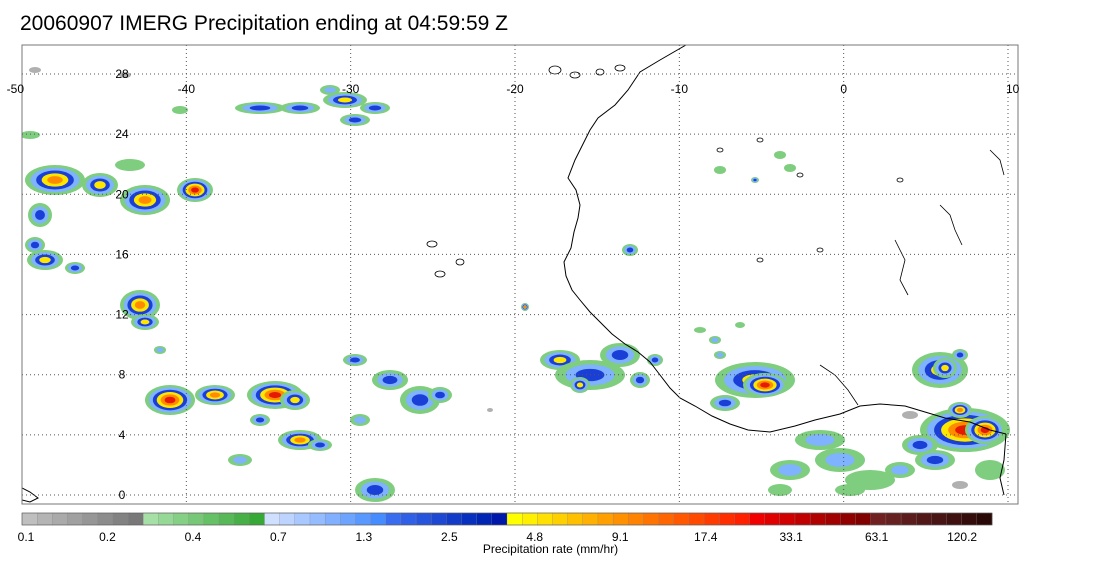 Image resolution: width=1101 pixels, height=571 pixels. What do you see at coordinates (534, 537) in the screenshot?
I see `colorbar-label: 4.8` at bounding box center [534, 537].